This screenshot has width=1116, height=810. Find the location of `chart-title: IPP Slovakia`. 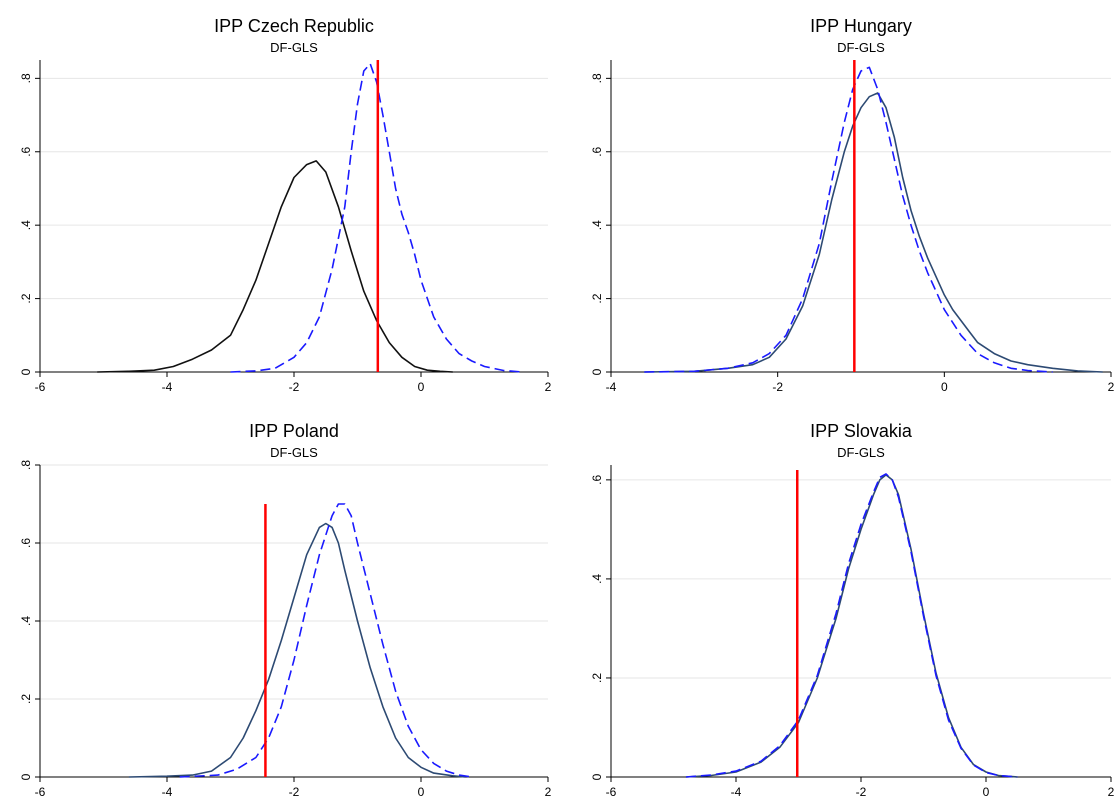

chart-title: IPP Slovakia is located at coordinates (861, 431).